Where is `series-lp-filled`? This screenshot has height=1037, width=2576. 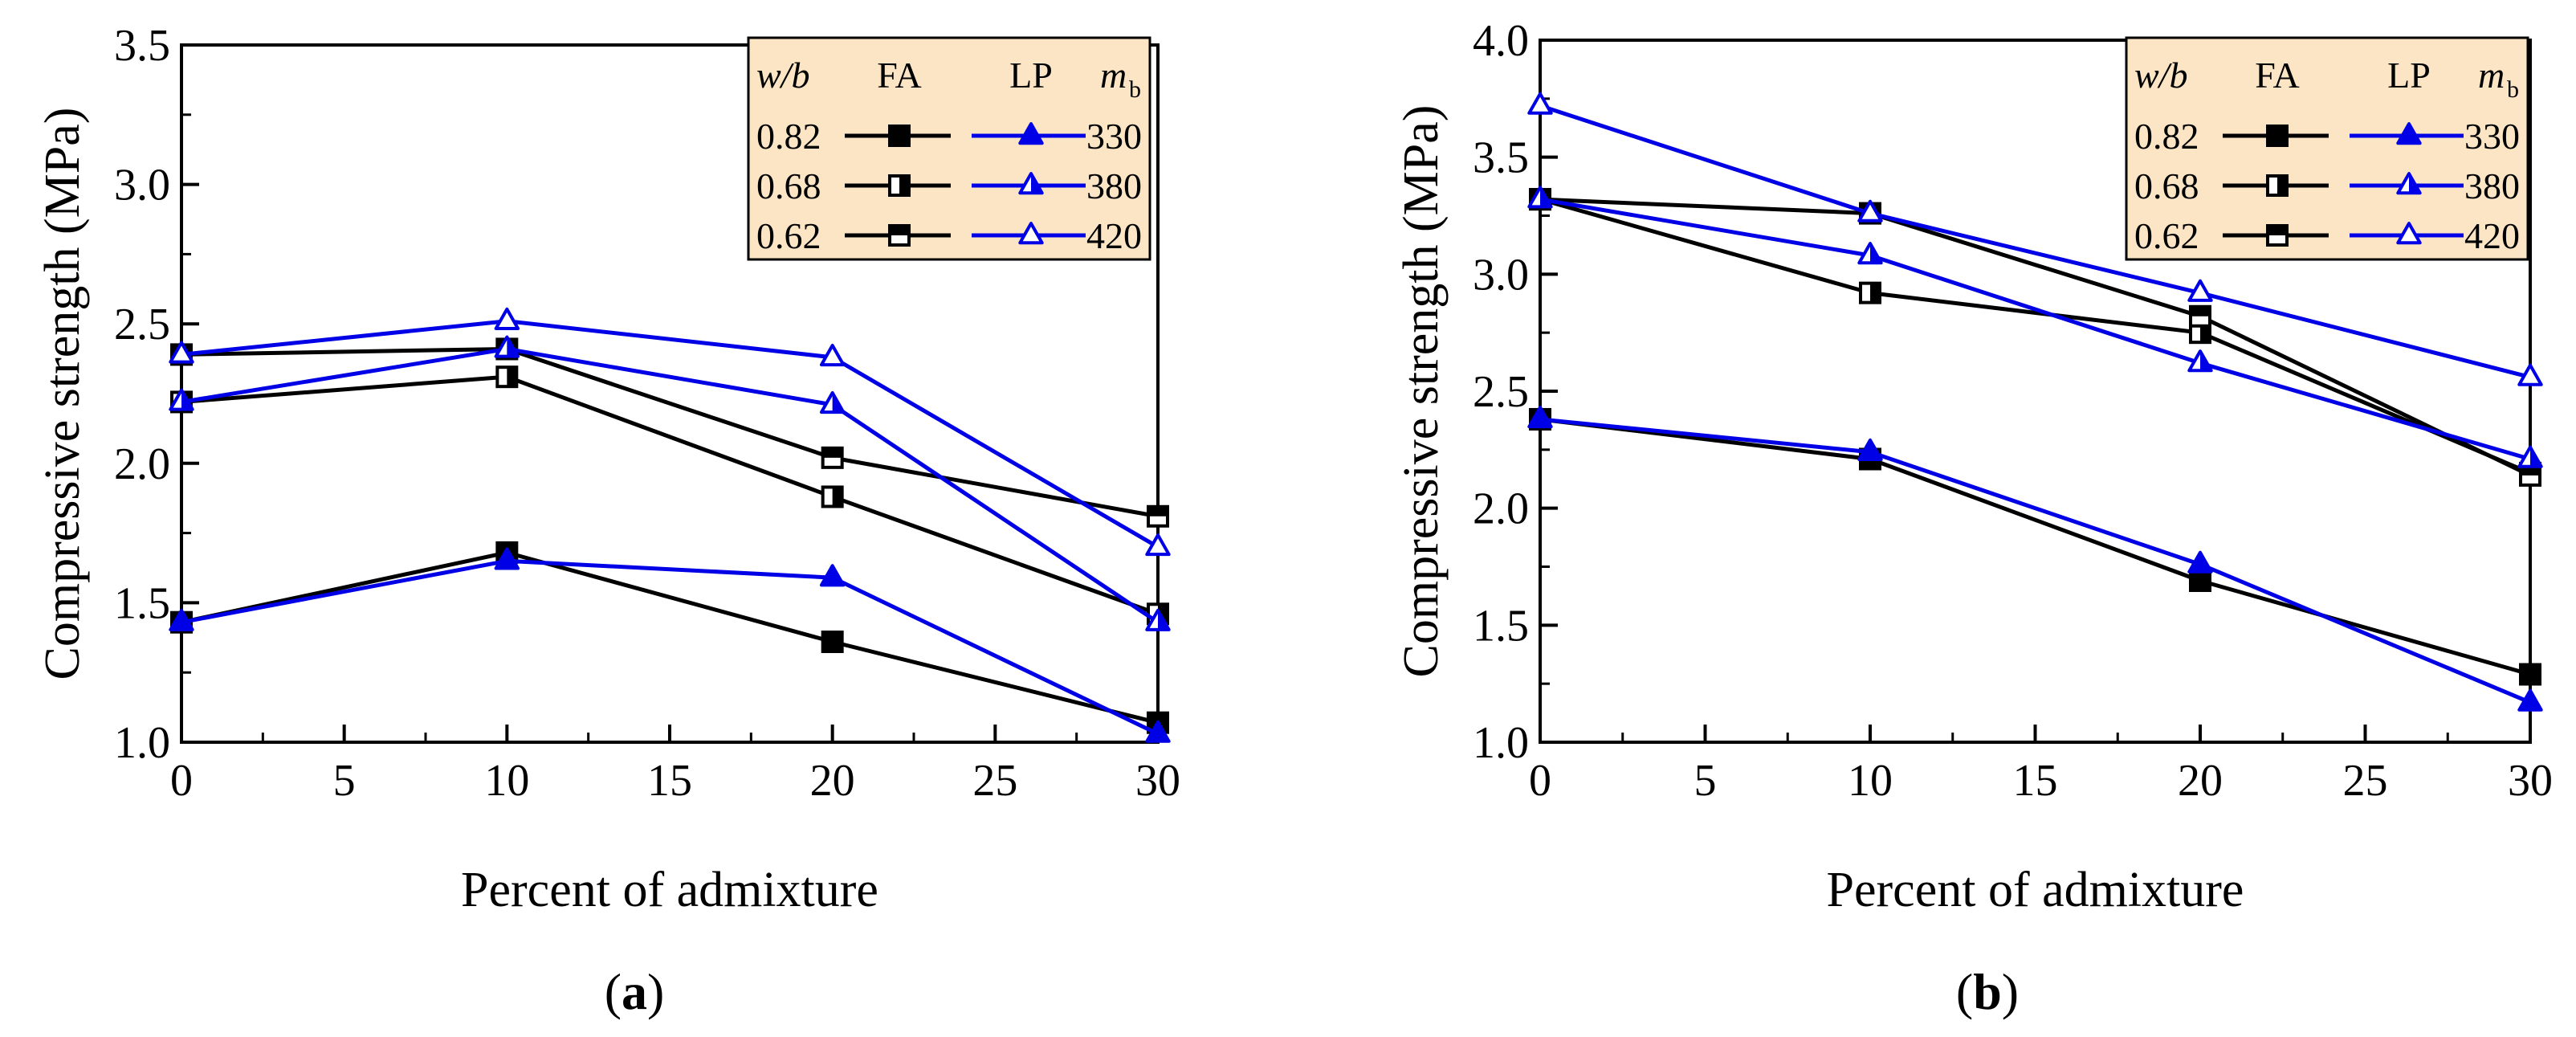 series-lp-filled is located at coordinates (670, 645).